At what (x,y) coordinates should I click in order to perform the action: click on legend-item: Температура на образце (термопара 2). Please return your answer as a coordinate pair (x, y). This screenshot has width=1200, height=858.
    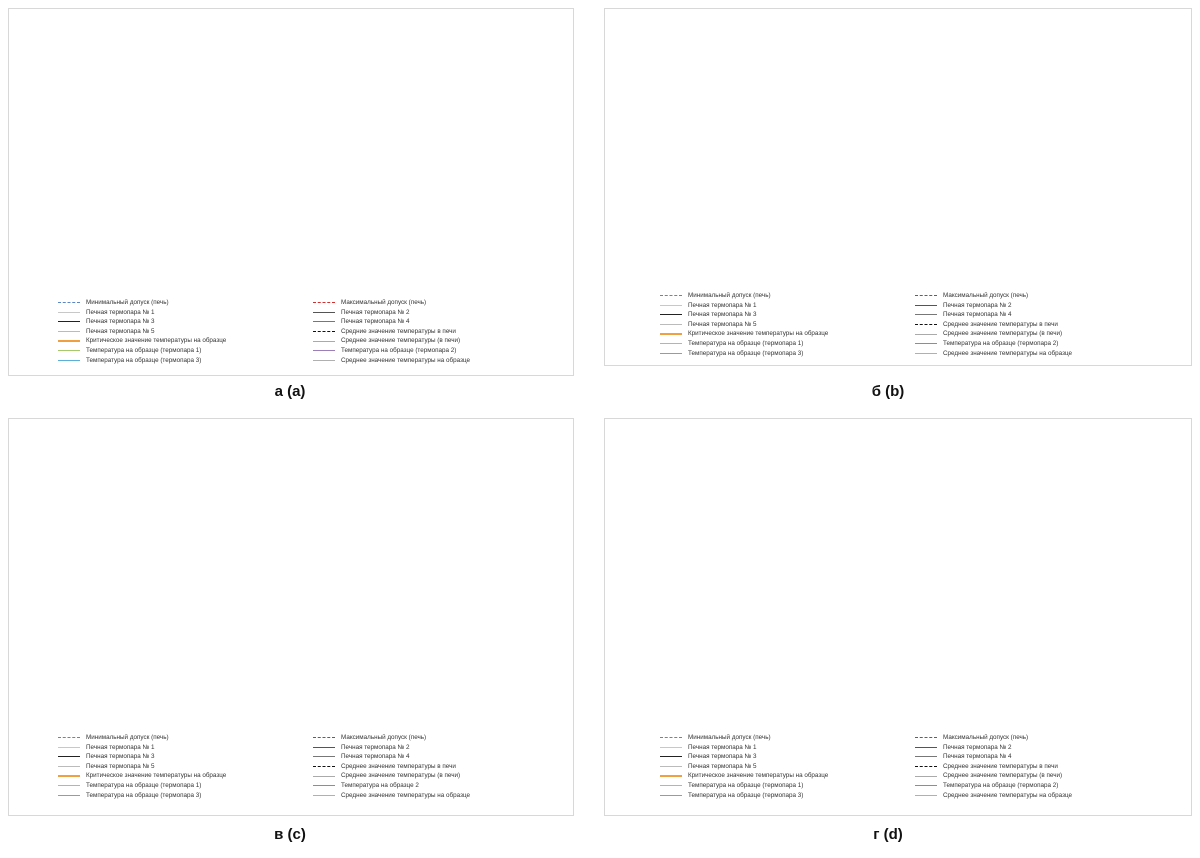
    Looking at the image, I should click on (1037, 786).